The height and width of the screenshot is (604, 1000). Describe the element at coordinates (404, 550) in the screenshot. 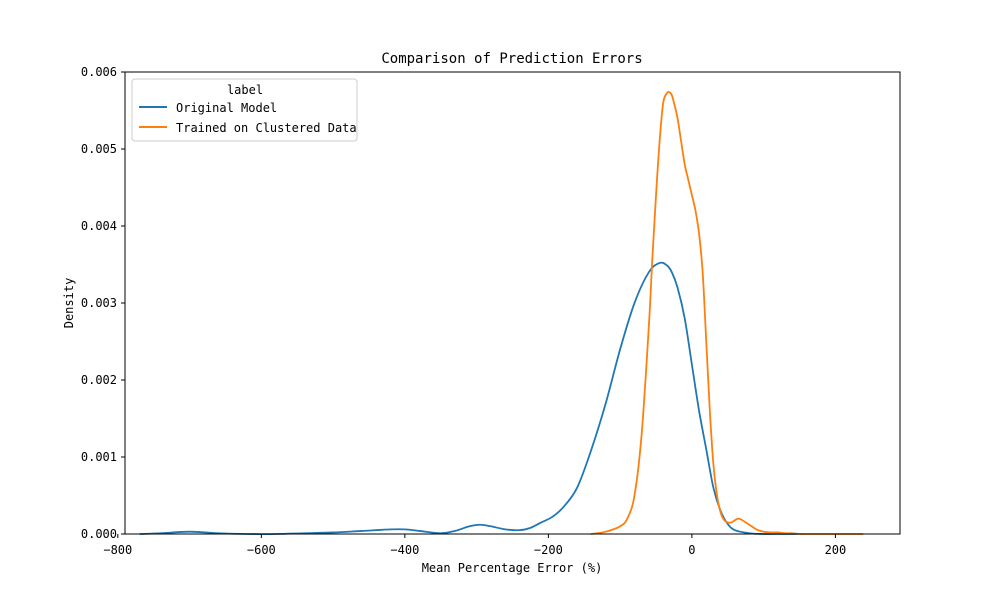

I see `x-tick-label: −400` at that location.